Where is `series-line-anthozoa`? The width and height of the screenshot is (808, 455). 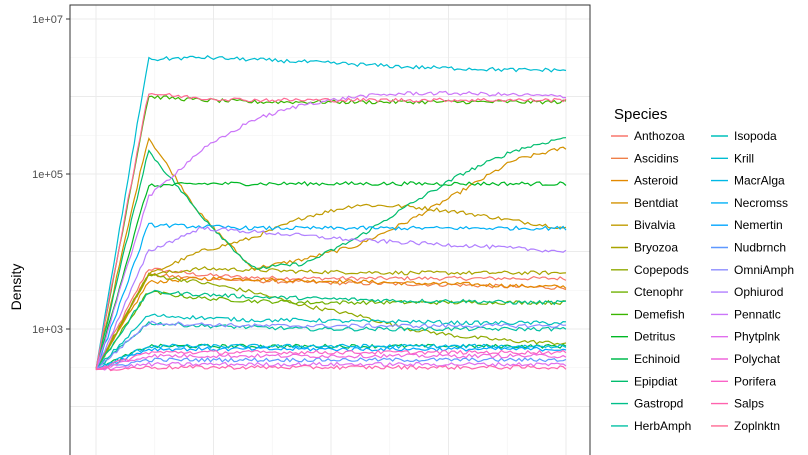 series-line-anthozoa is located at coordinates (331, 318).